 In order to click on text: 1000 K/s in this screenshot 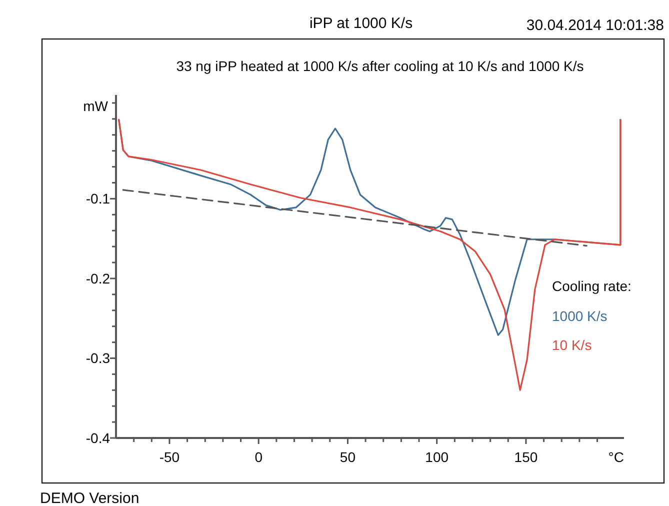, I will do `click(580, 316)`.